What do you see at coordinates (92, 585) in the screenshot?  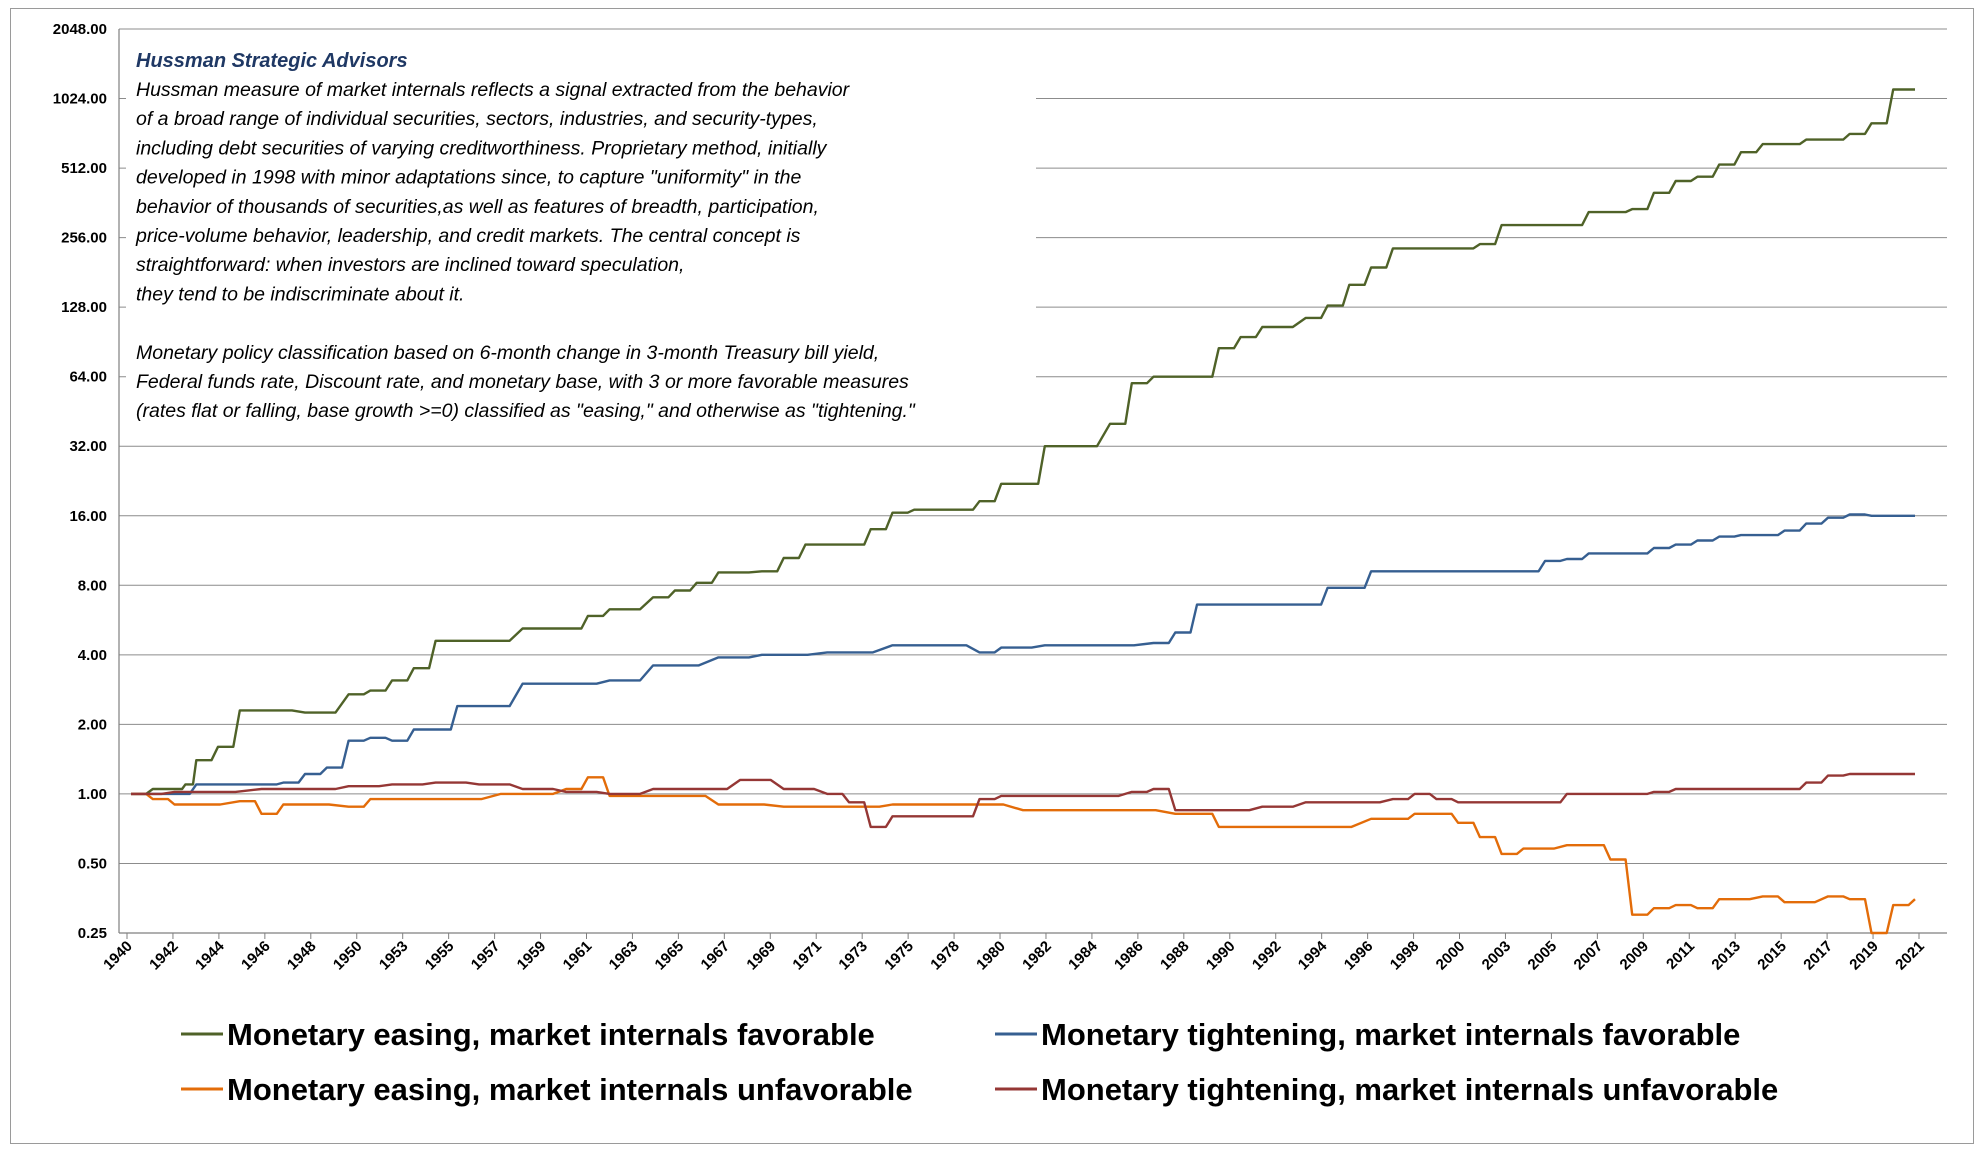 I see `y-tick-label: 8.00` at bounding box center [92, 585].